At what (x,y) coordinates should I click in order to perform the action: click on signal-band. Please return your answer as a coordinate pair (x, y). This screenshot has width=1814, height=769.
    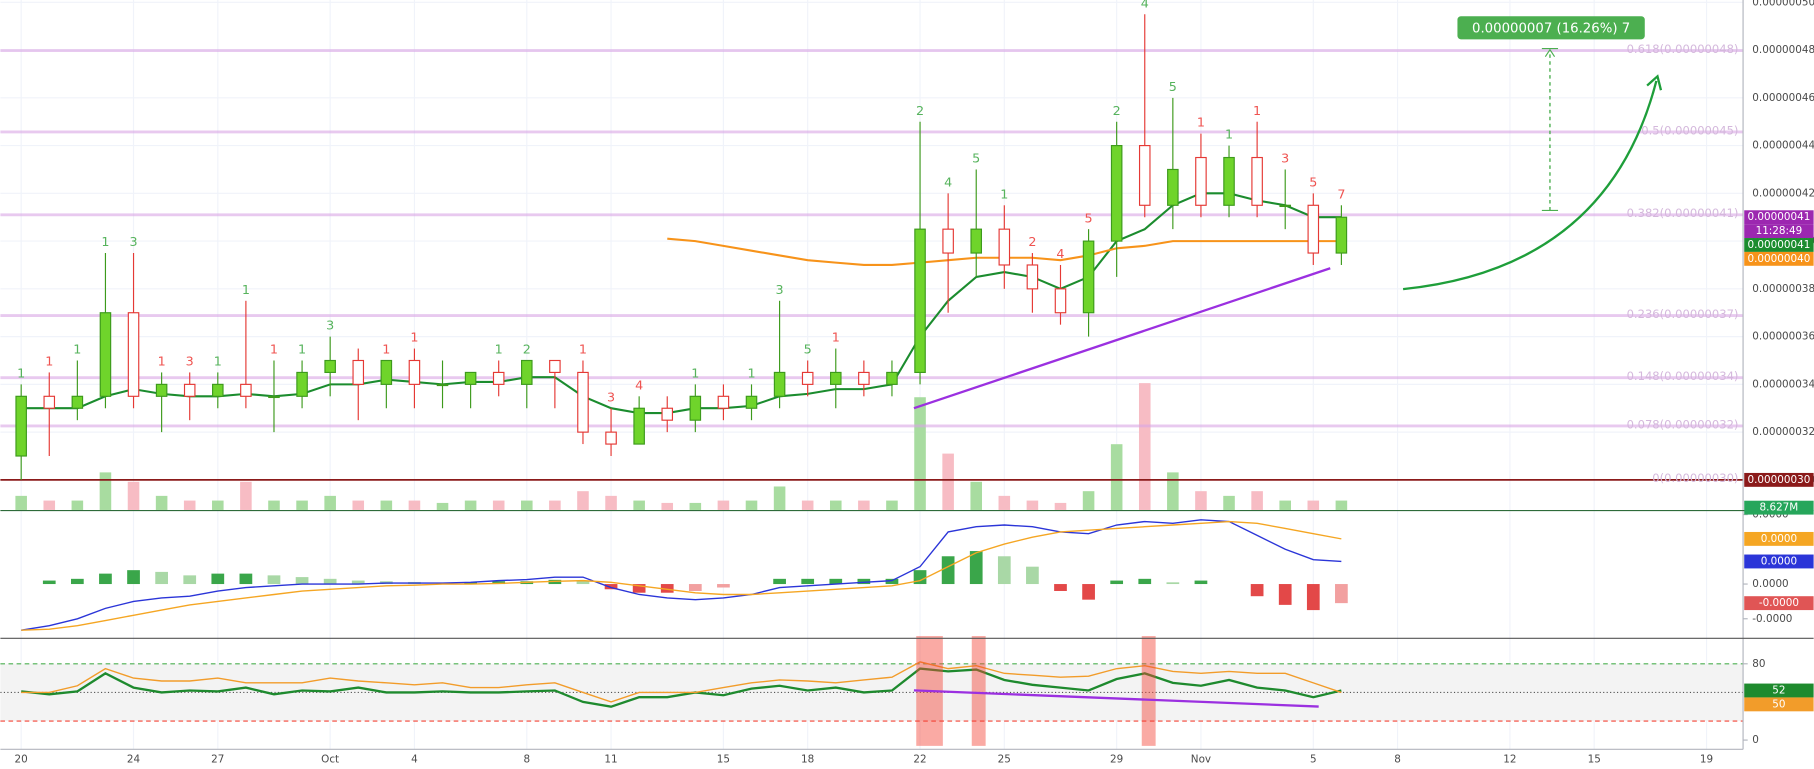
    Looking at the image, I should click on (1148, 691).